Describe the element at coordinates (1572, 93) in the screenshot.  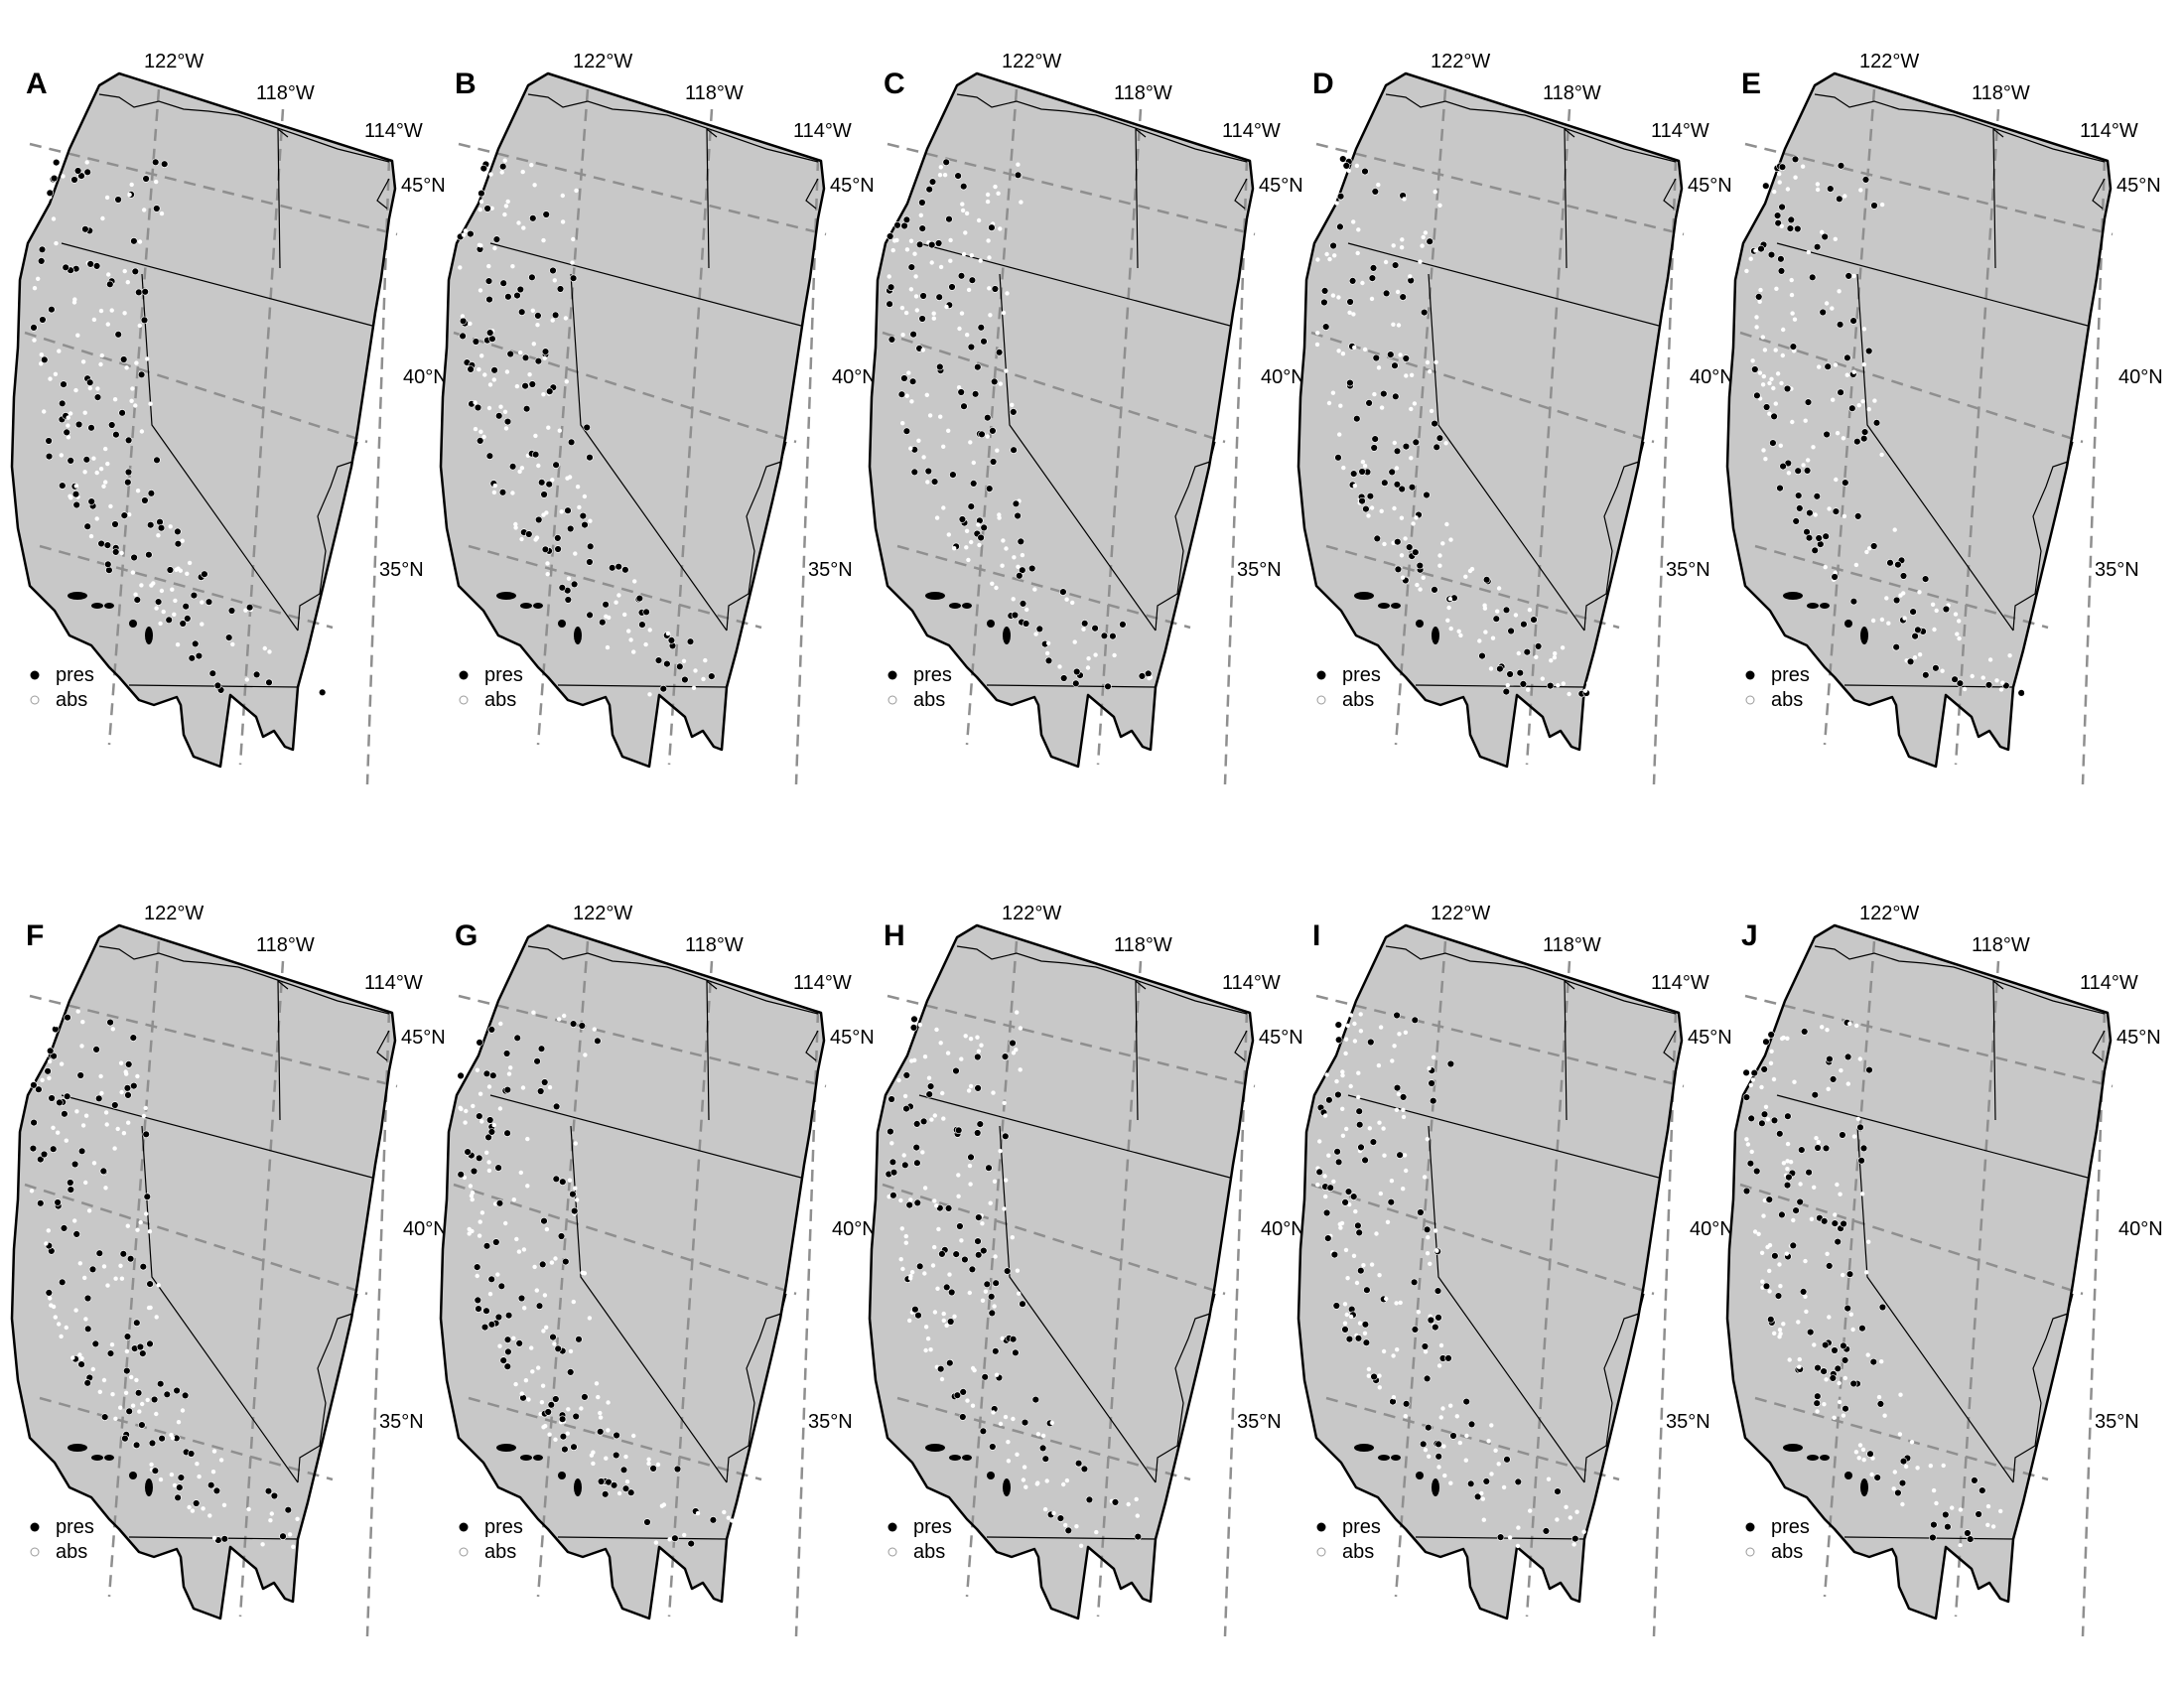
I see `longitude-label: 118°W` at that location.